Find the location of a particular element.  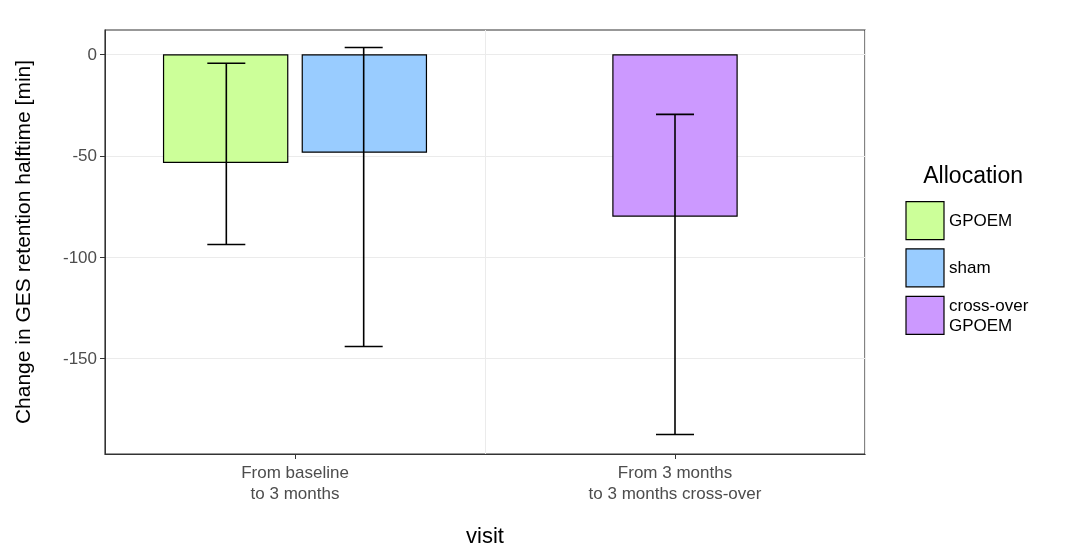

x-axis-title: visit is located at coordinates (485, 535).